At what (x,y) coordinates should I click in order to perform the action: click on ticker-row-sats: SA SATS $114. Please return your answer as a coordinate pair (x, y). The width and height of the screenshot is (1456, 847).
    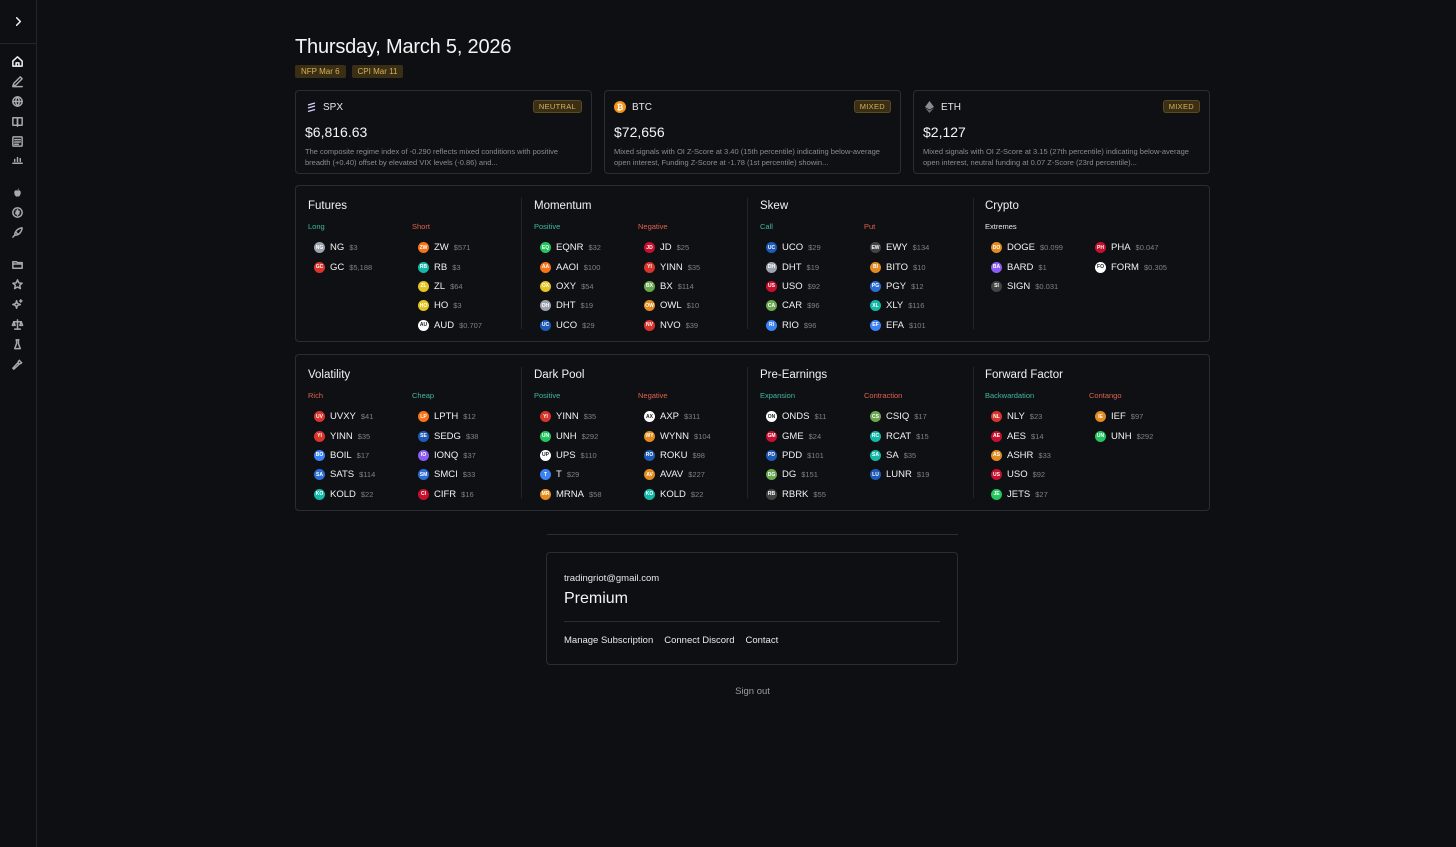
    Looking at the image, I should click on (341, 474).